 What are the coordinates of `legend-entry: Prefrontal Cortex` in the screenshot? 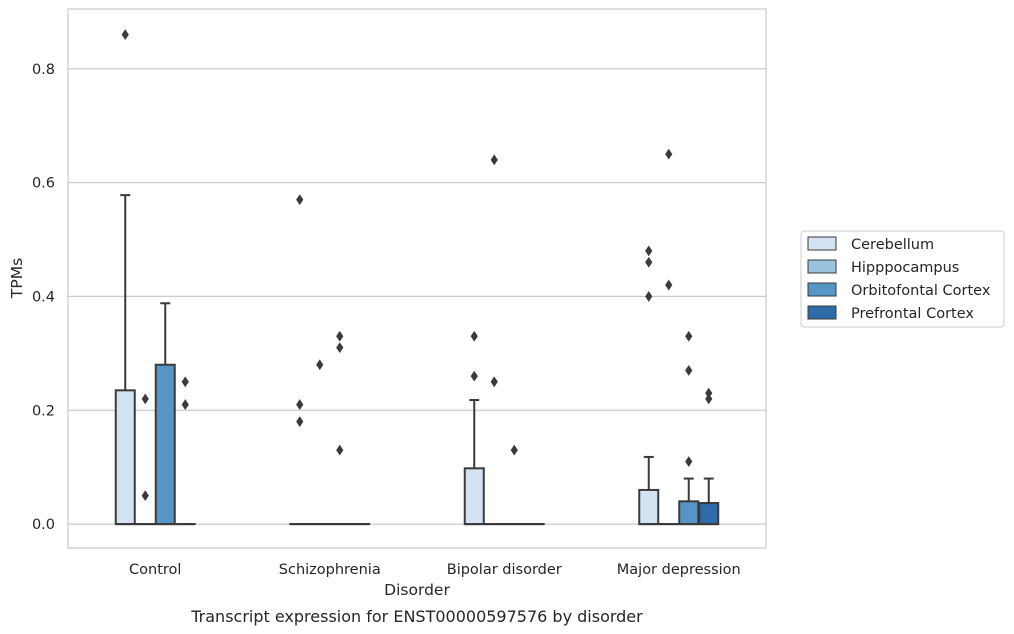 It's located at (890, 313).